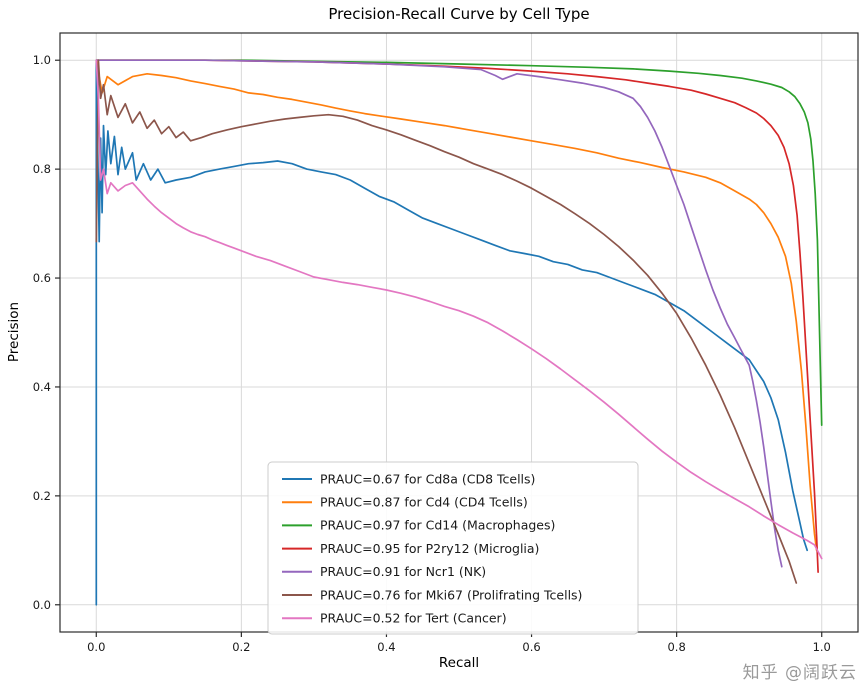 The height and width of the screenshot is (691, 865). What do you see at coordinates (459, 663) in the screenshot?
I see `x-axis-label: Recall` at bounding box center [459, 663].